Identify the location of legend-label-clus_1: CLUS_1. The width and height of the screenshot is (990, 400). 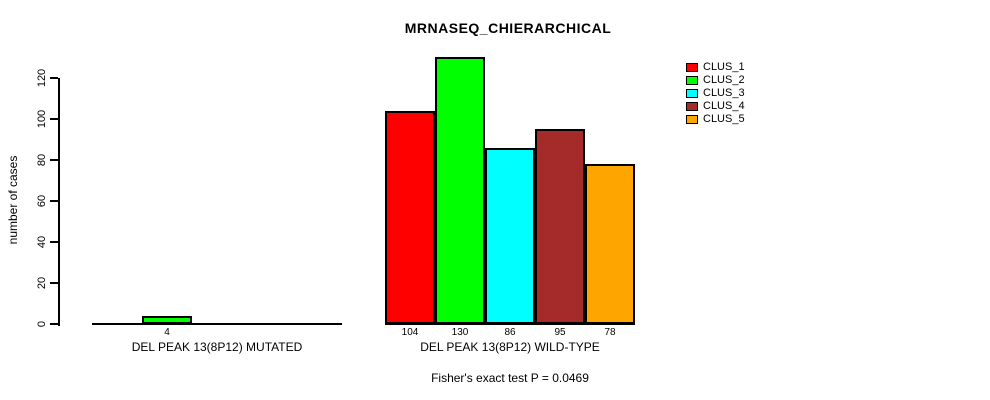
(724, 67).